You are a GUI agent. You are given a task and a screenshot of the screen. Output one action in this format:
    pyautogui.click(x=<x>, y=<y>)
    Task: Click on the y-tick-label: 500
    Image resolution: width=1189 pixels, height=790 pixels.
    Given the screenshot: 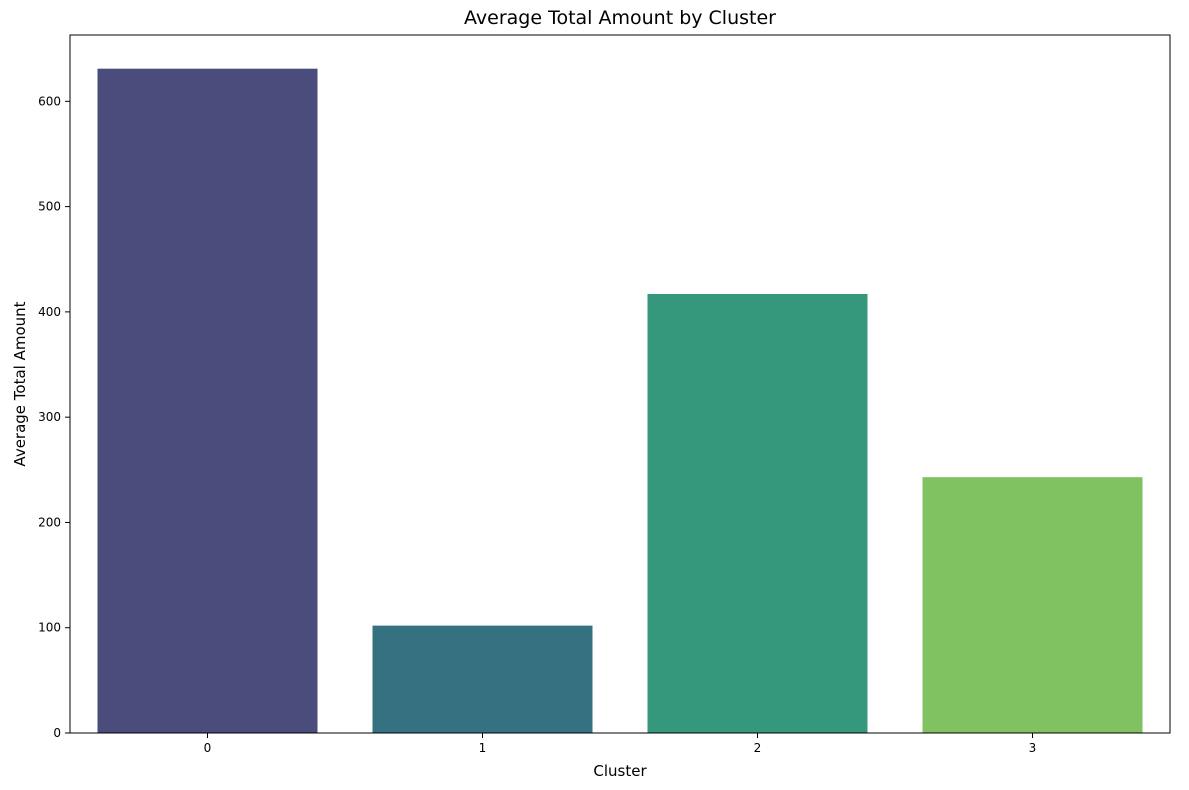 What is the action you would take?
    pyautogui.click(x=49, y=207)
    